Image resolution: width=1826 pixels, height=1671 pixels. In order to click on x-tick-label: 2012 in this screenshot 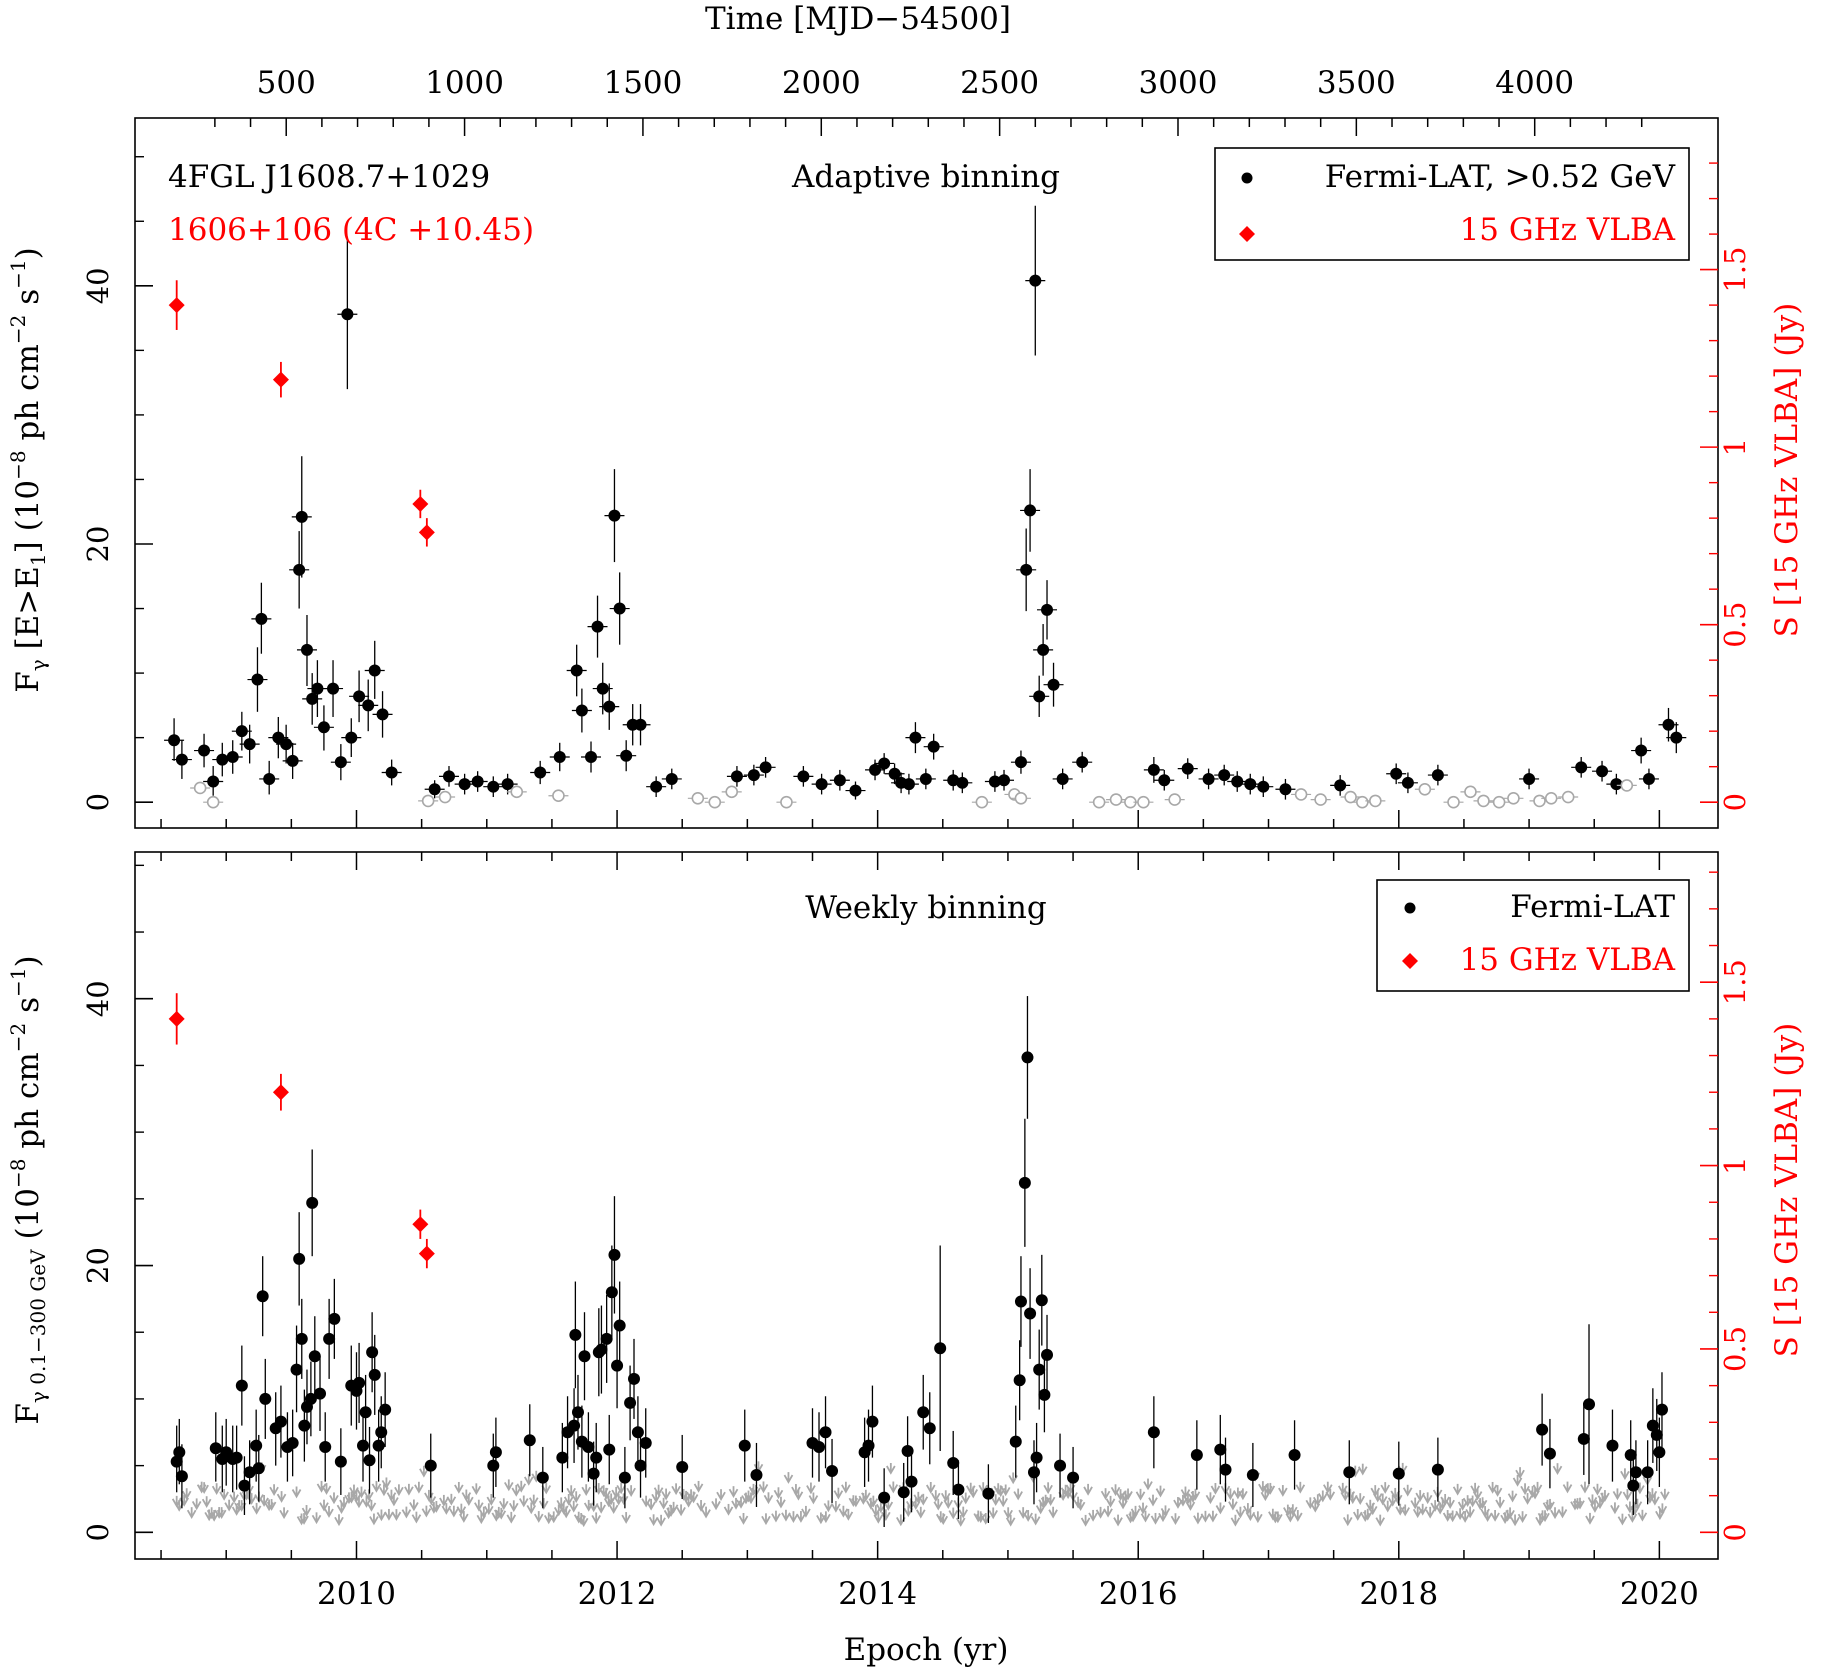, I will do `click(617, 1594)`.